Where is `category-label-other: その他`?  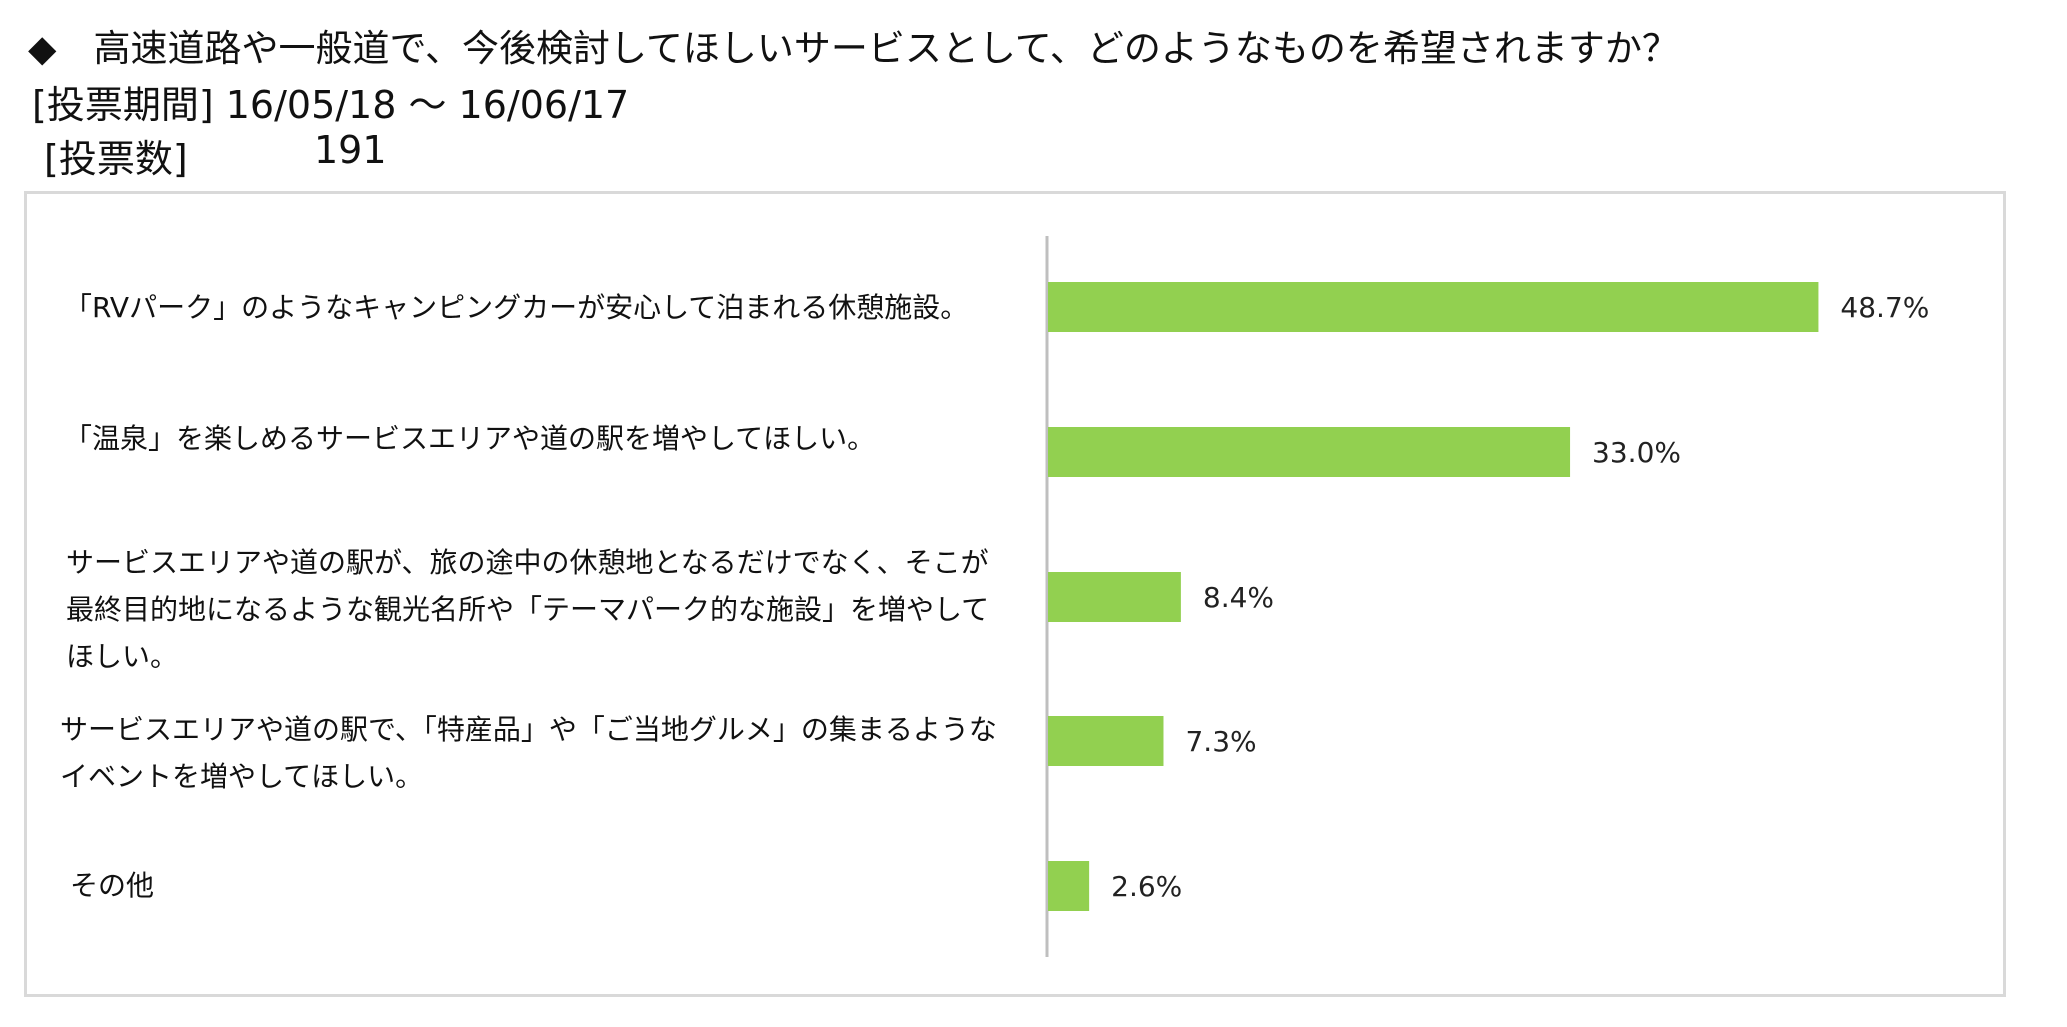 category-label-other: その他 is located at coordinates (112, 885).